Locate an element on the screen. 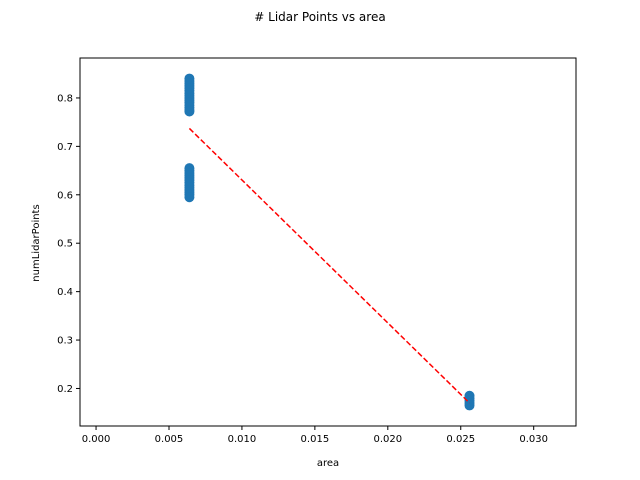  x-tick-label: 0.000 is located at coordinates (96, 439).